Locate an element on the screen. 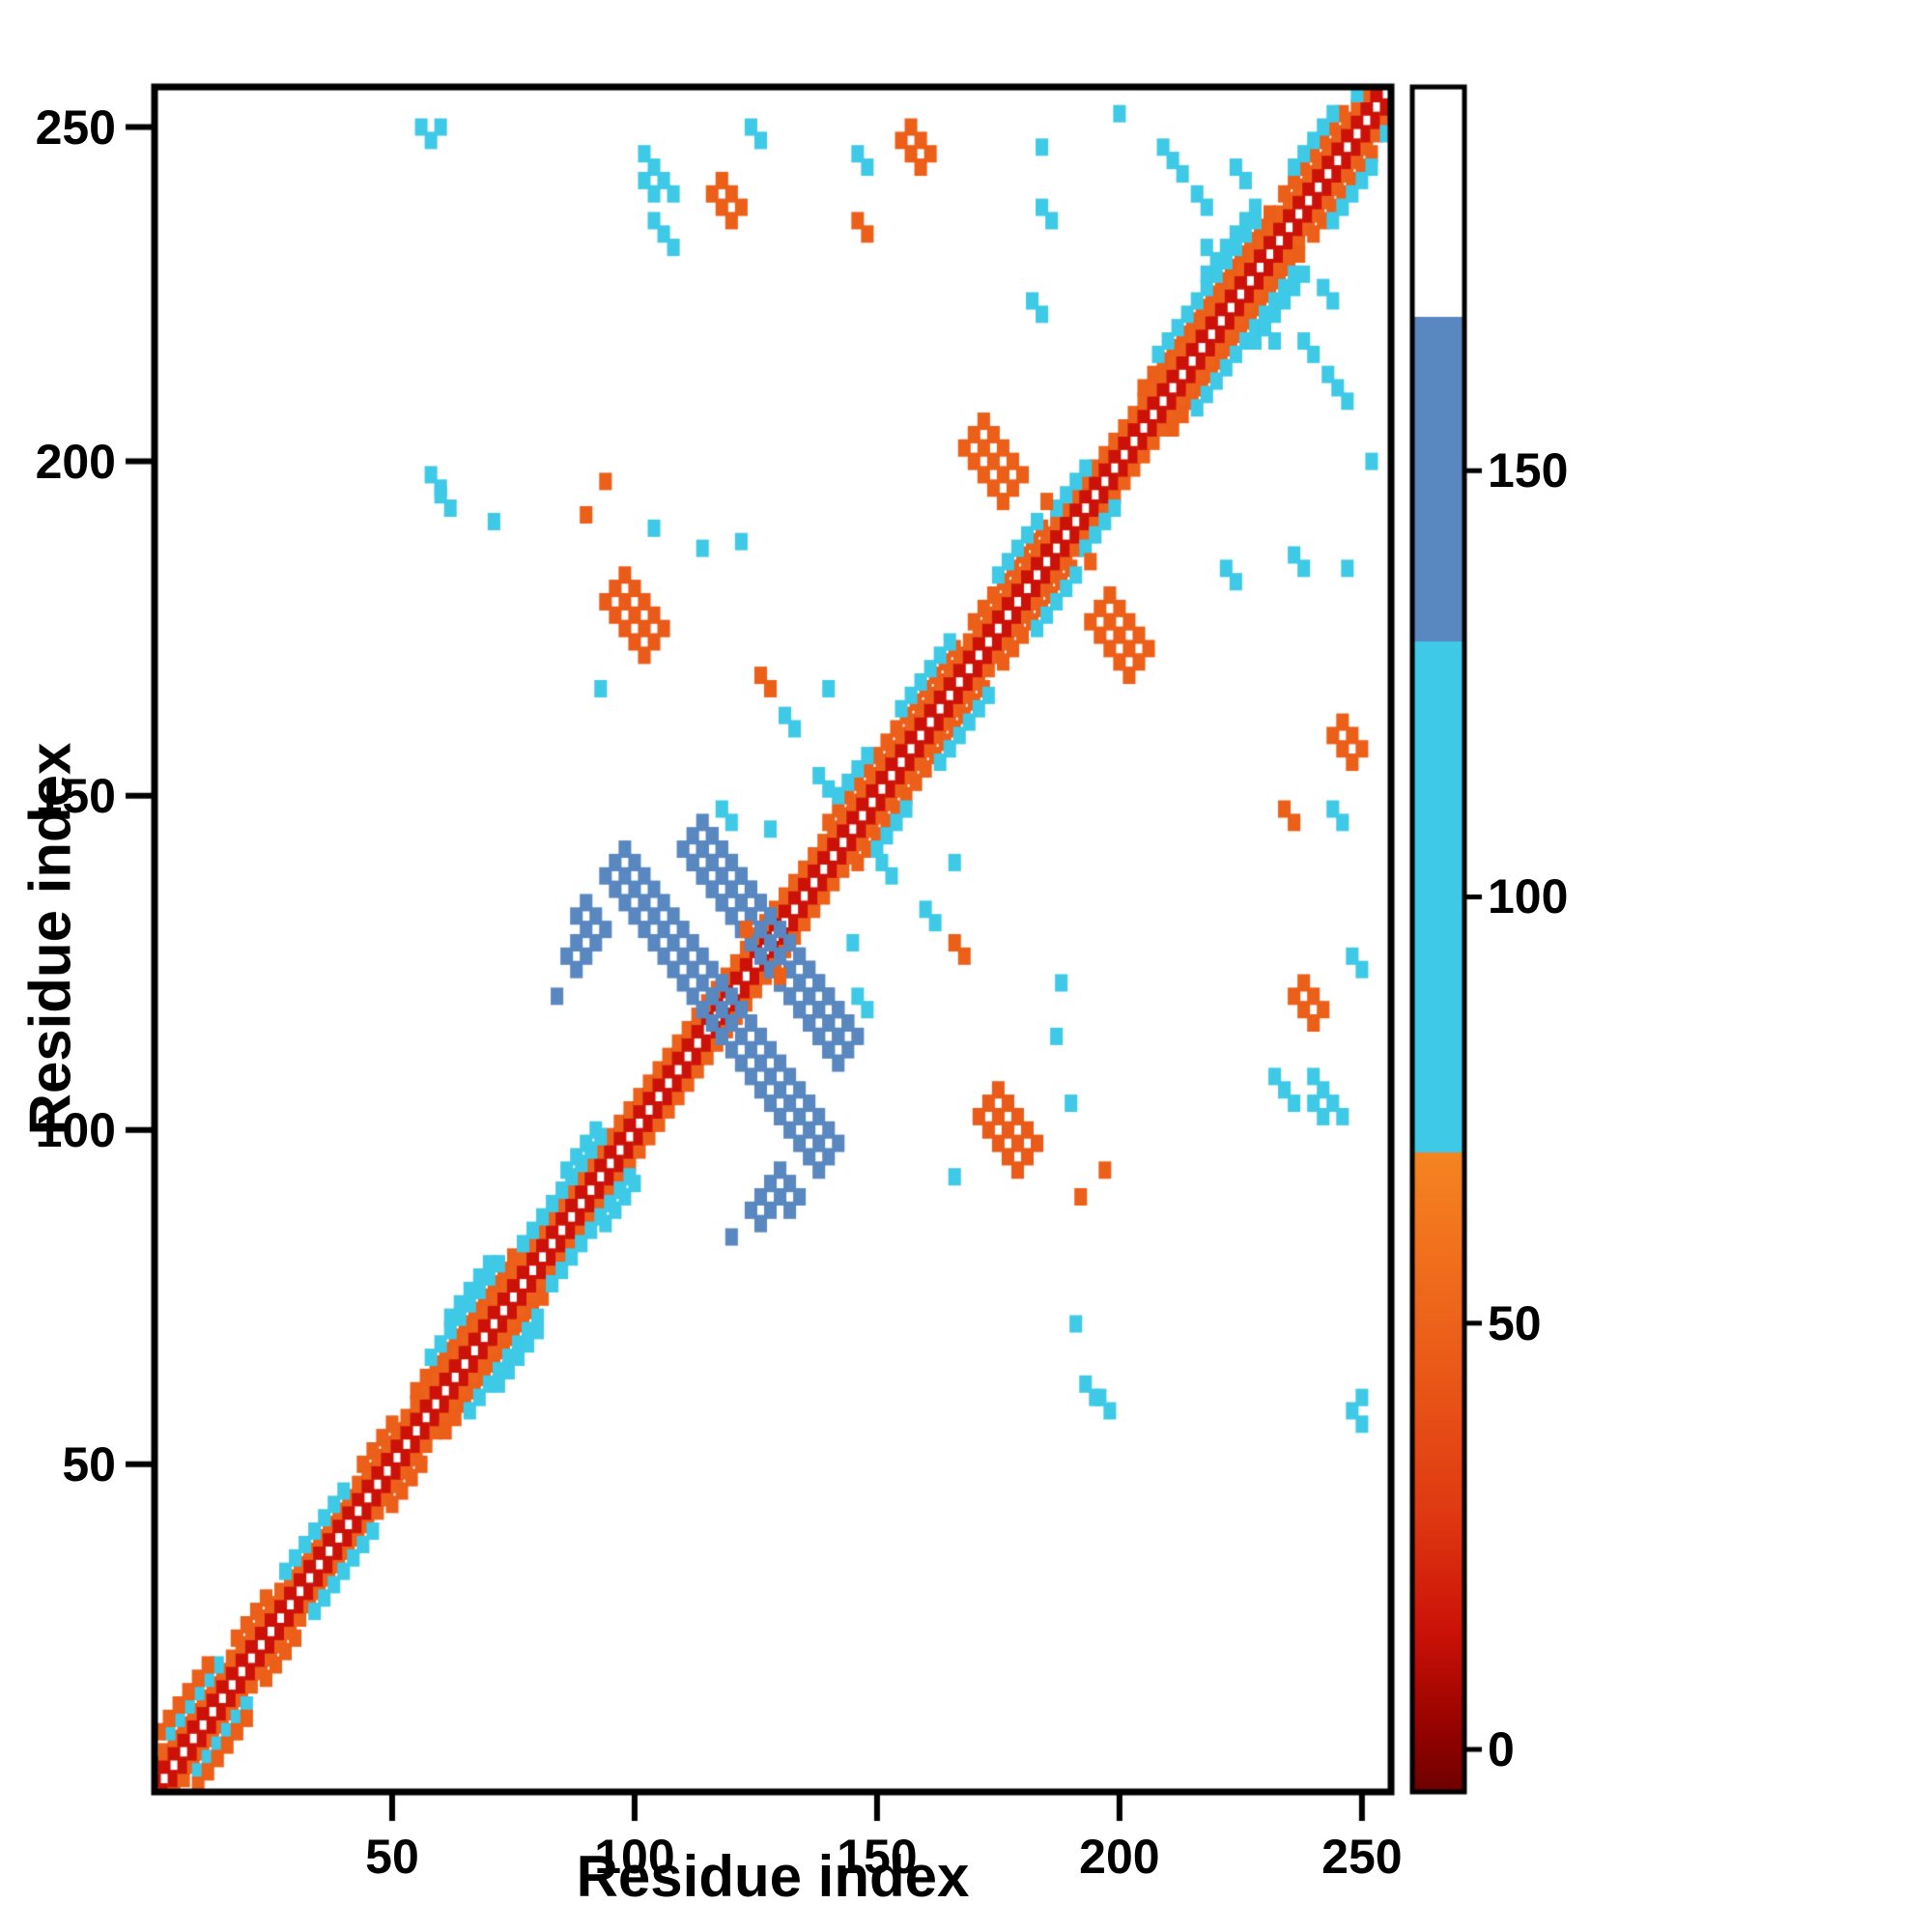 Image resolution: width=1932 pixels, height=1932 pixels. x-tick-label-50: 50 is located at coordinates (392, 1857).